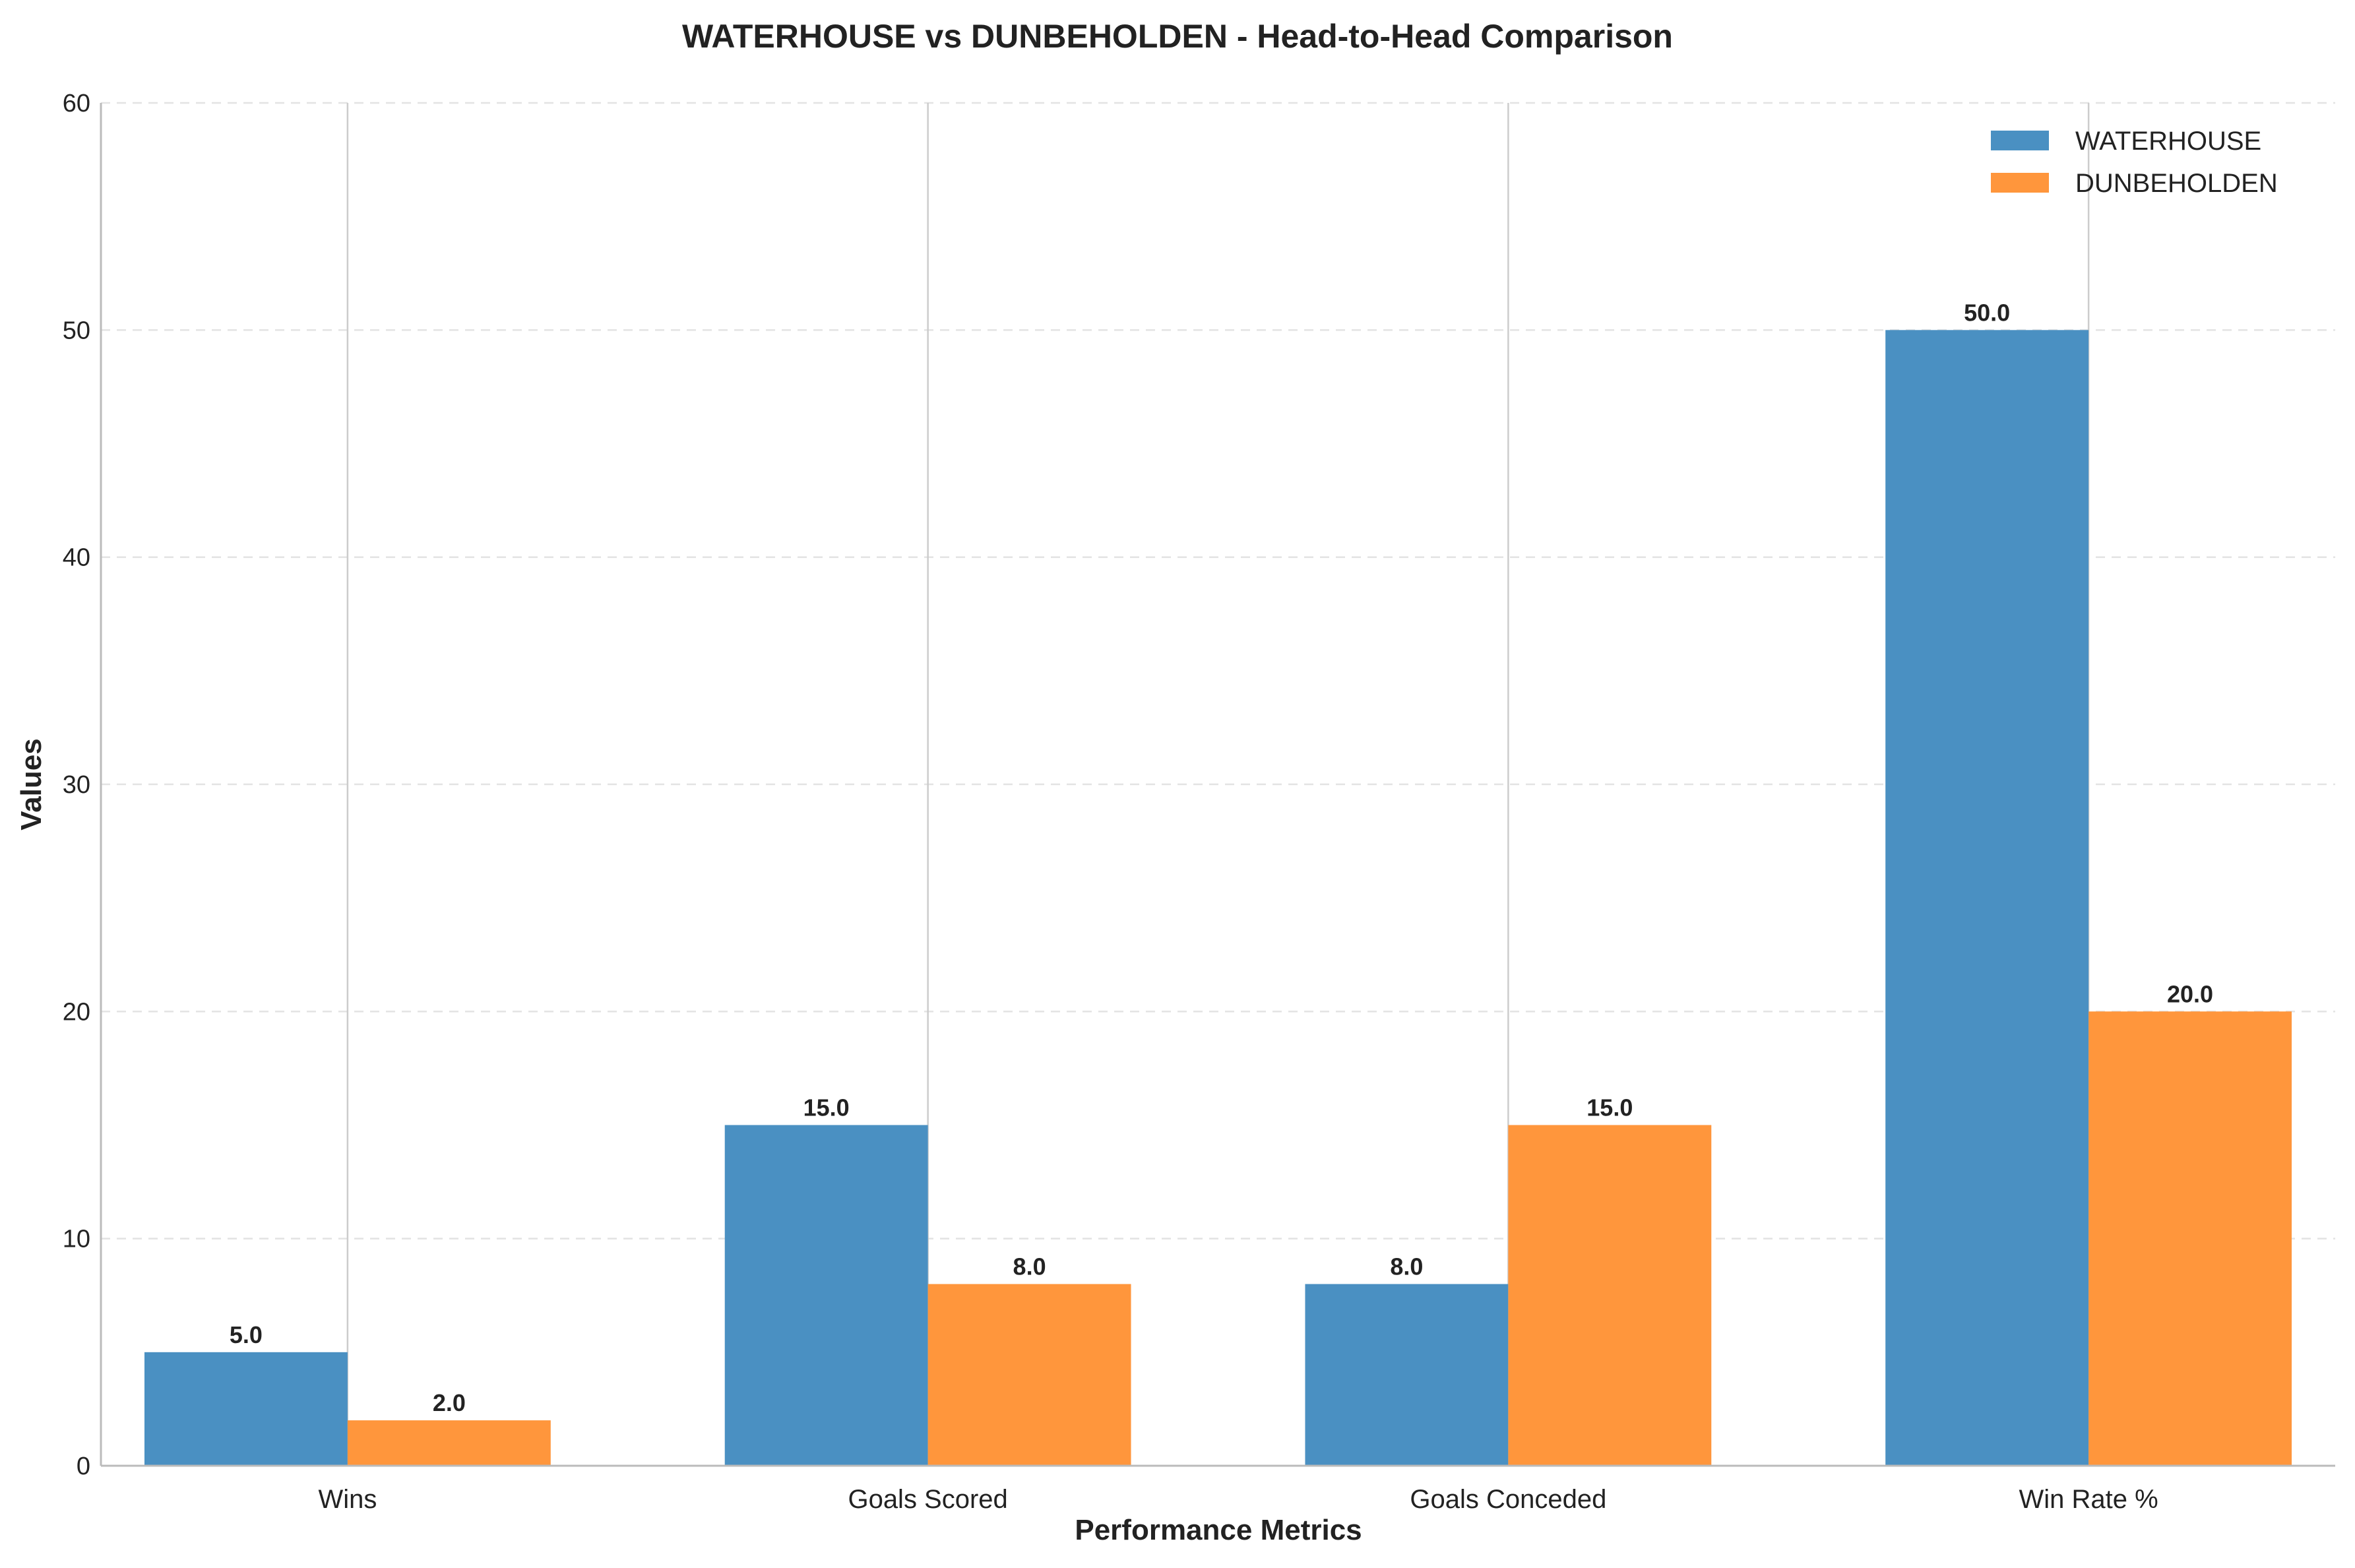  What do you see at coordinates (2168, 141) in the screenshot?
I see `legend-label-waterhouse: WATERHOUSE` at bounding box center [2168, 141].